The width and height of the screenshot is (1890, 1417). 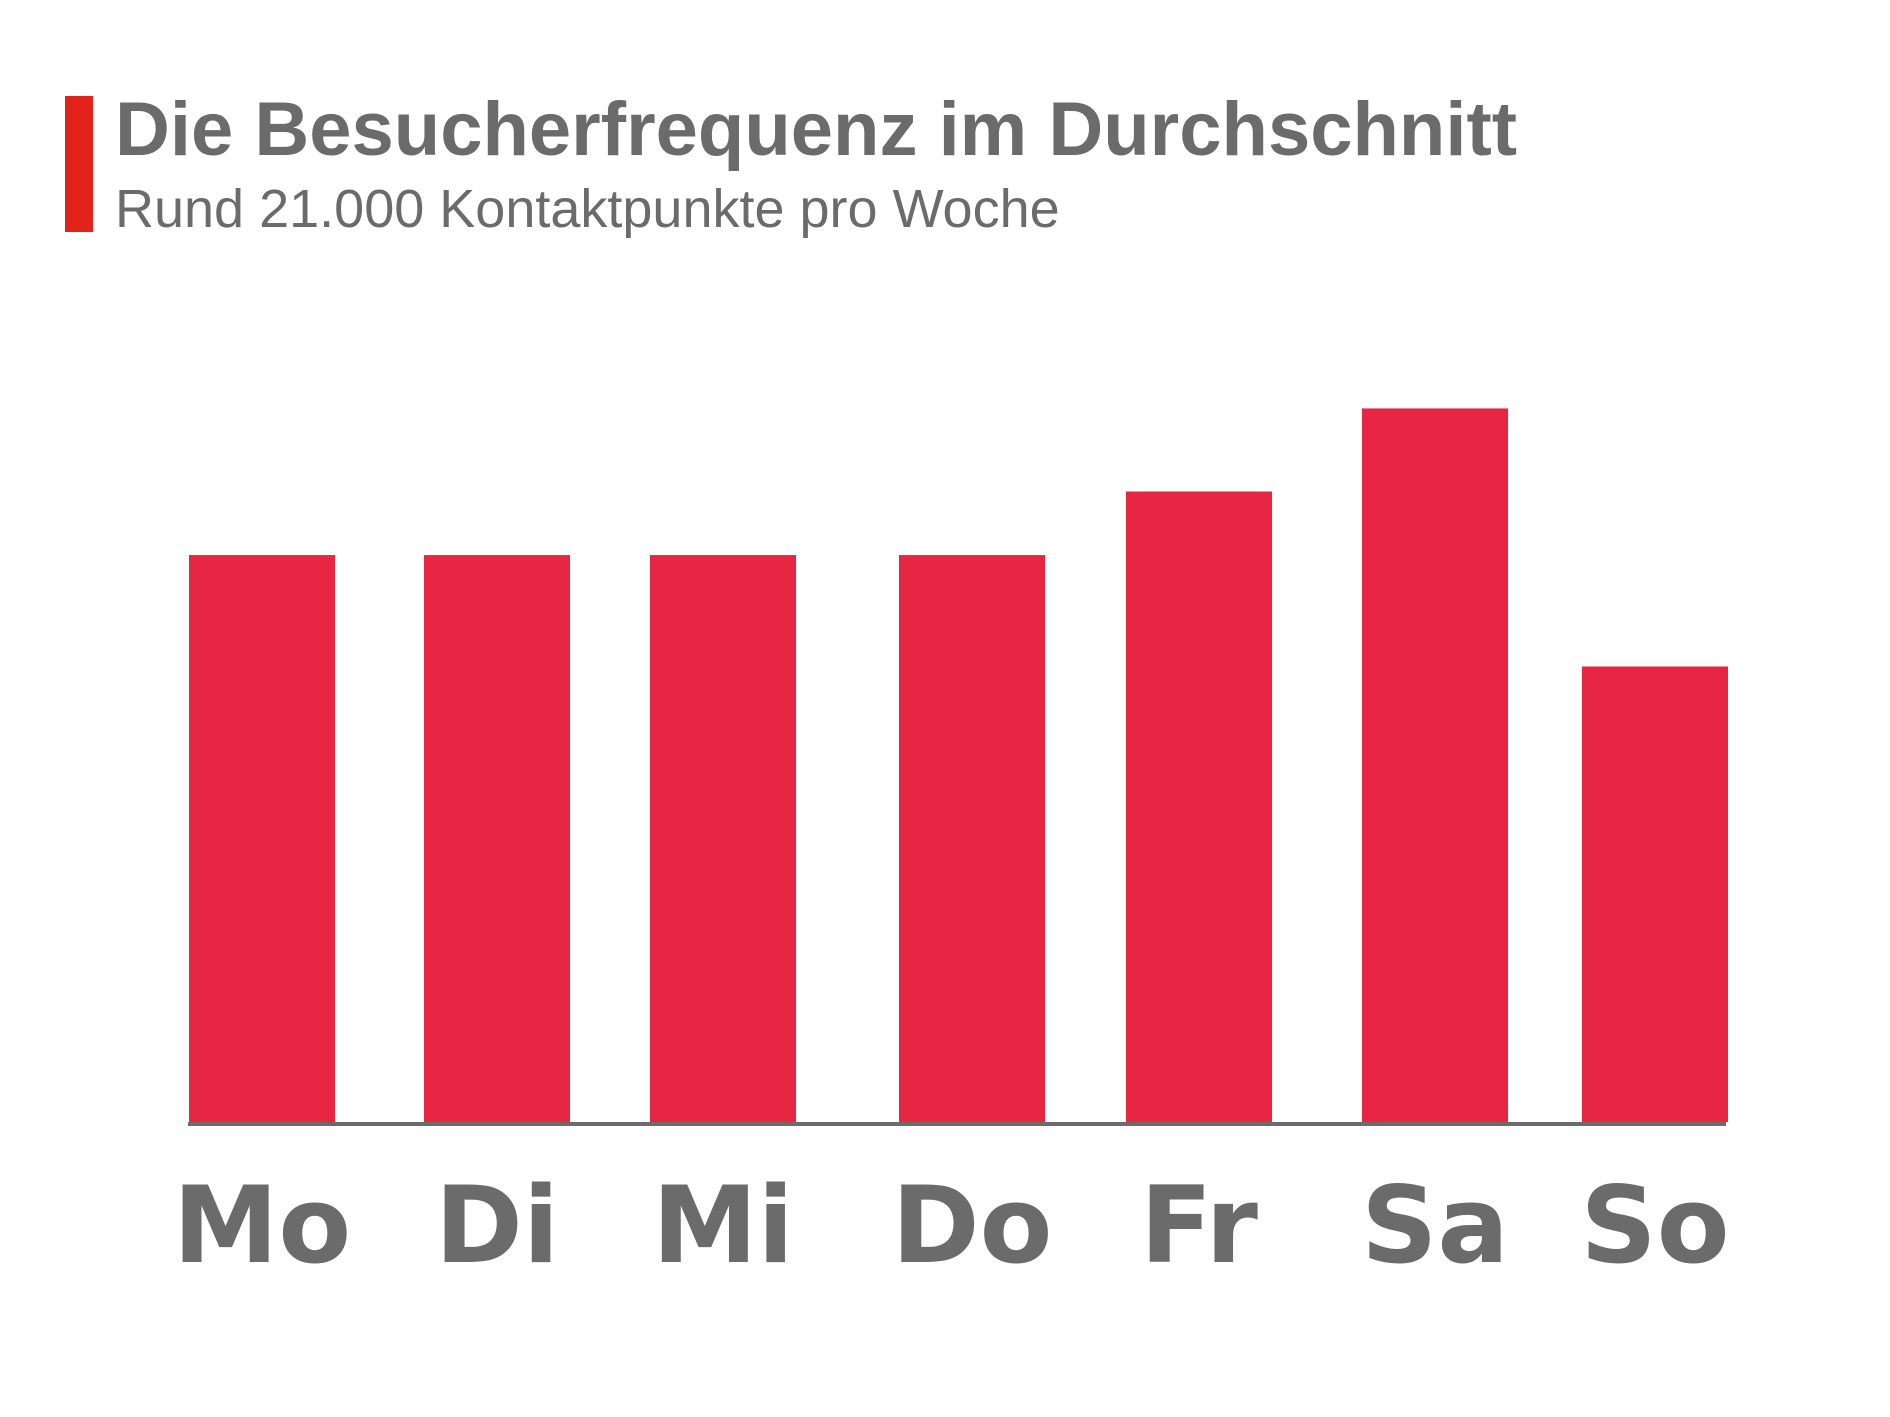 I want to click on x-tick-label-di: Di, so click(x=497, y=1225).